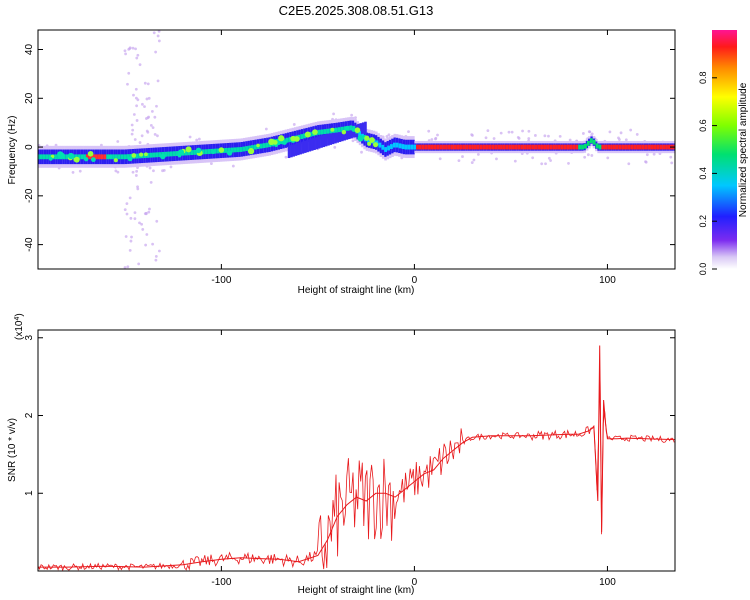 This screenshot has width=750, height=600. I want to click on spec-y-tick-label: 40, so click(29, 50).